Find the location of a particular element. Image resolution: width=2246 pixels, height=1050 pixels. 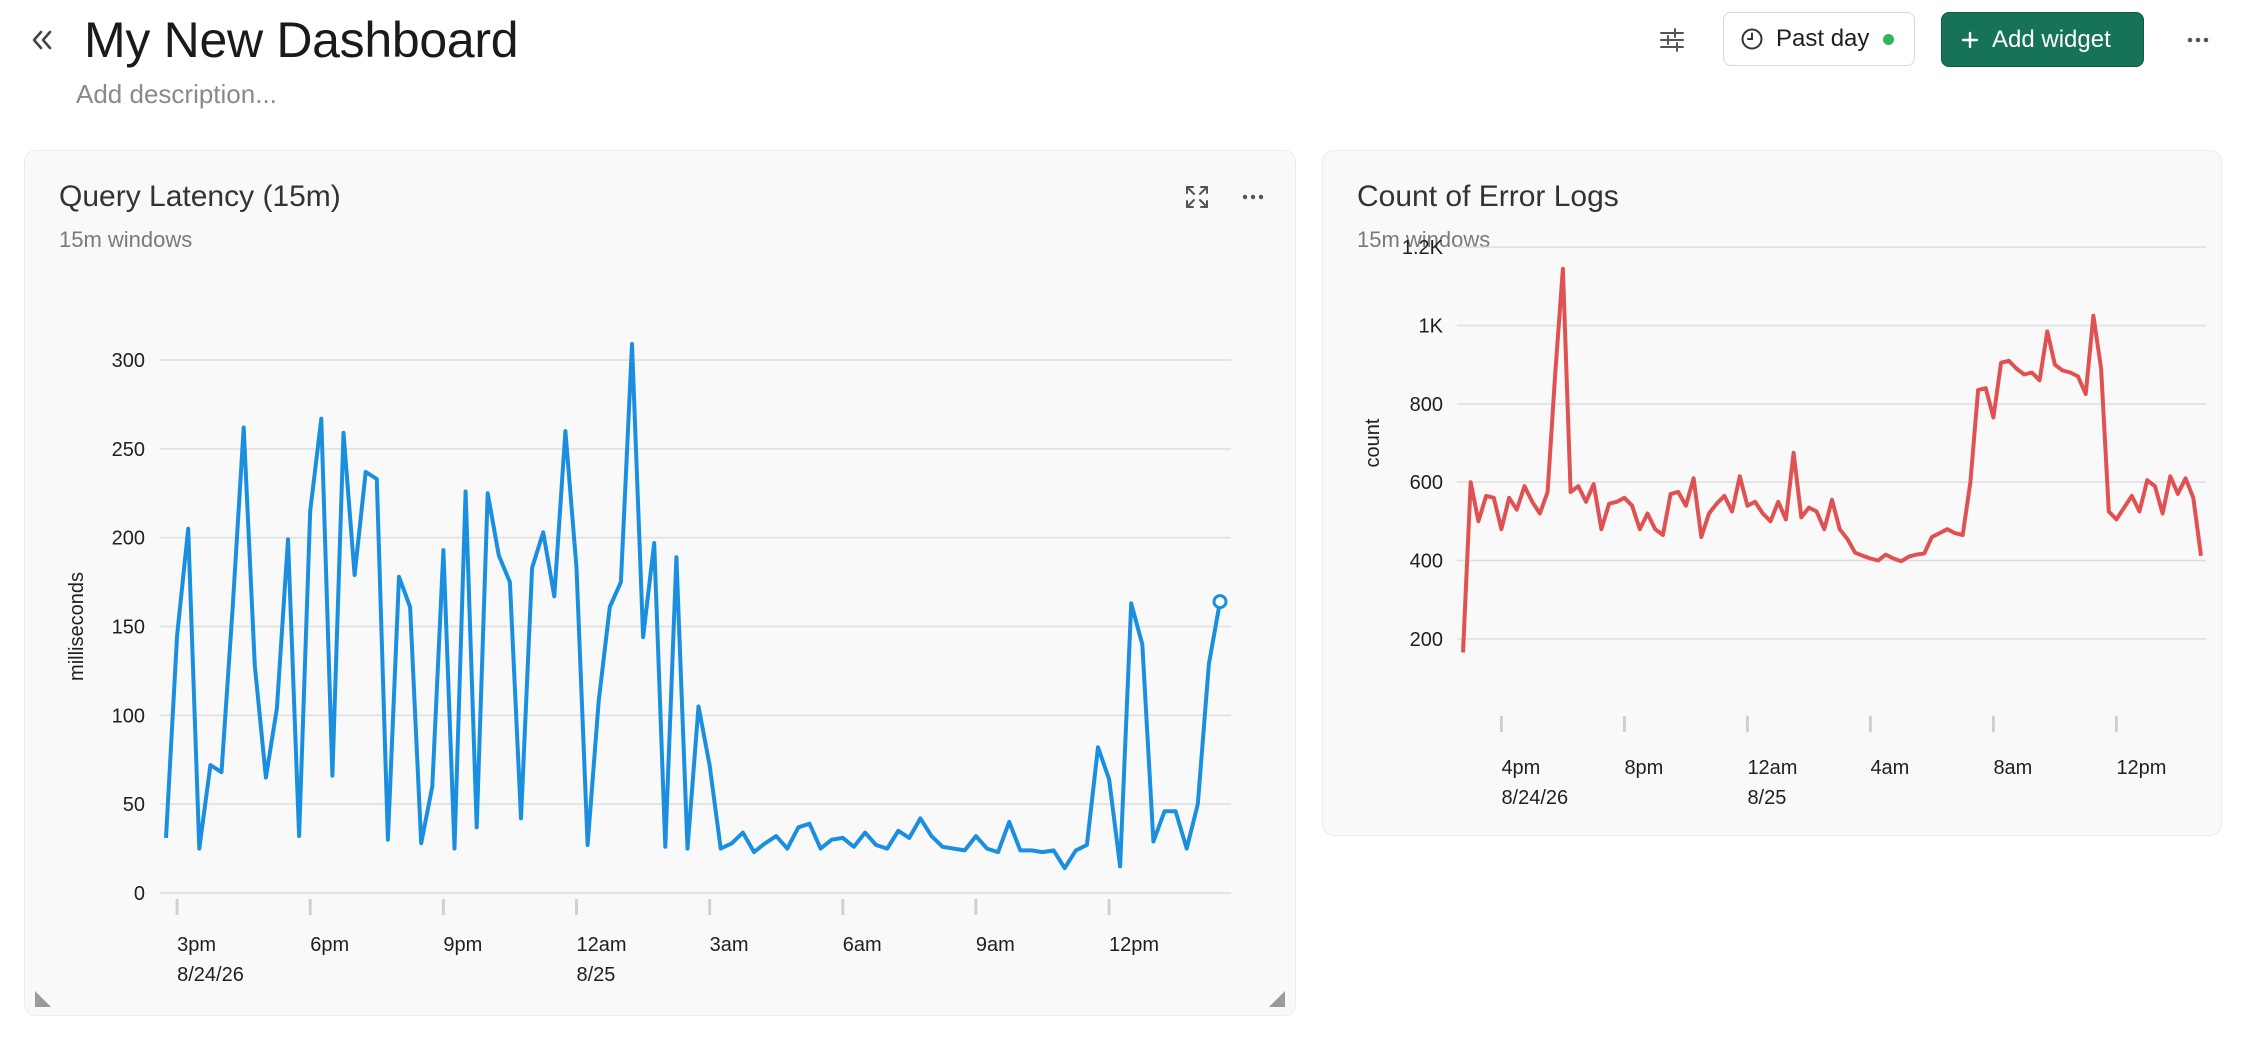

resize-handle-left is located at coordinates (43, 999).